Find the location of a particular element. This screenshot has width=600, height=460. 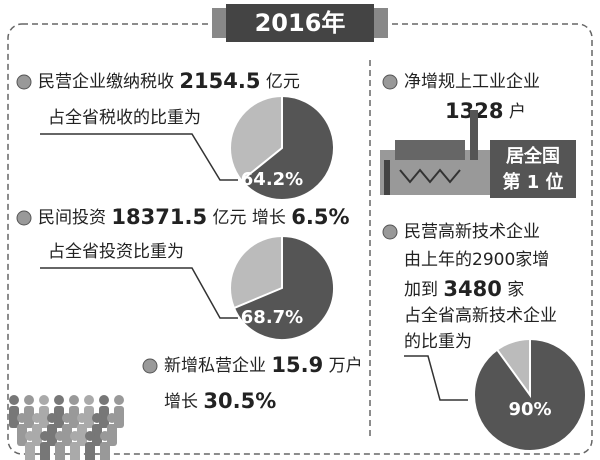

investment-share-title: 占全省投资比重为 is located at coordinates (116, 252).